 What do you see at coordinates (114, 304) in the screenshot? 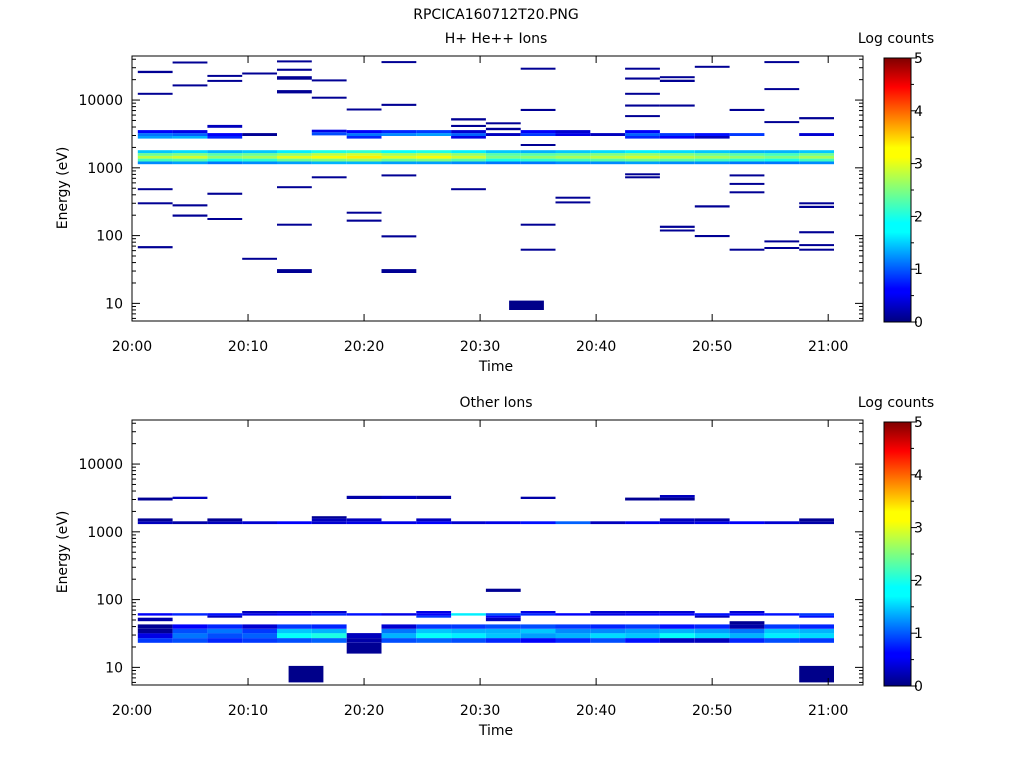
I see `y-tick-label: 10` at bounding box center [114, 304].